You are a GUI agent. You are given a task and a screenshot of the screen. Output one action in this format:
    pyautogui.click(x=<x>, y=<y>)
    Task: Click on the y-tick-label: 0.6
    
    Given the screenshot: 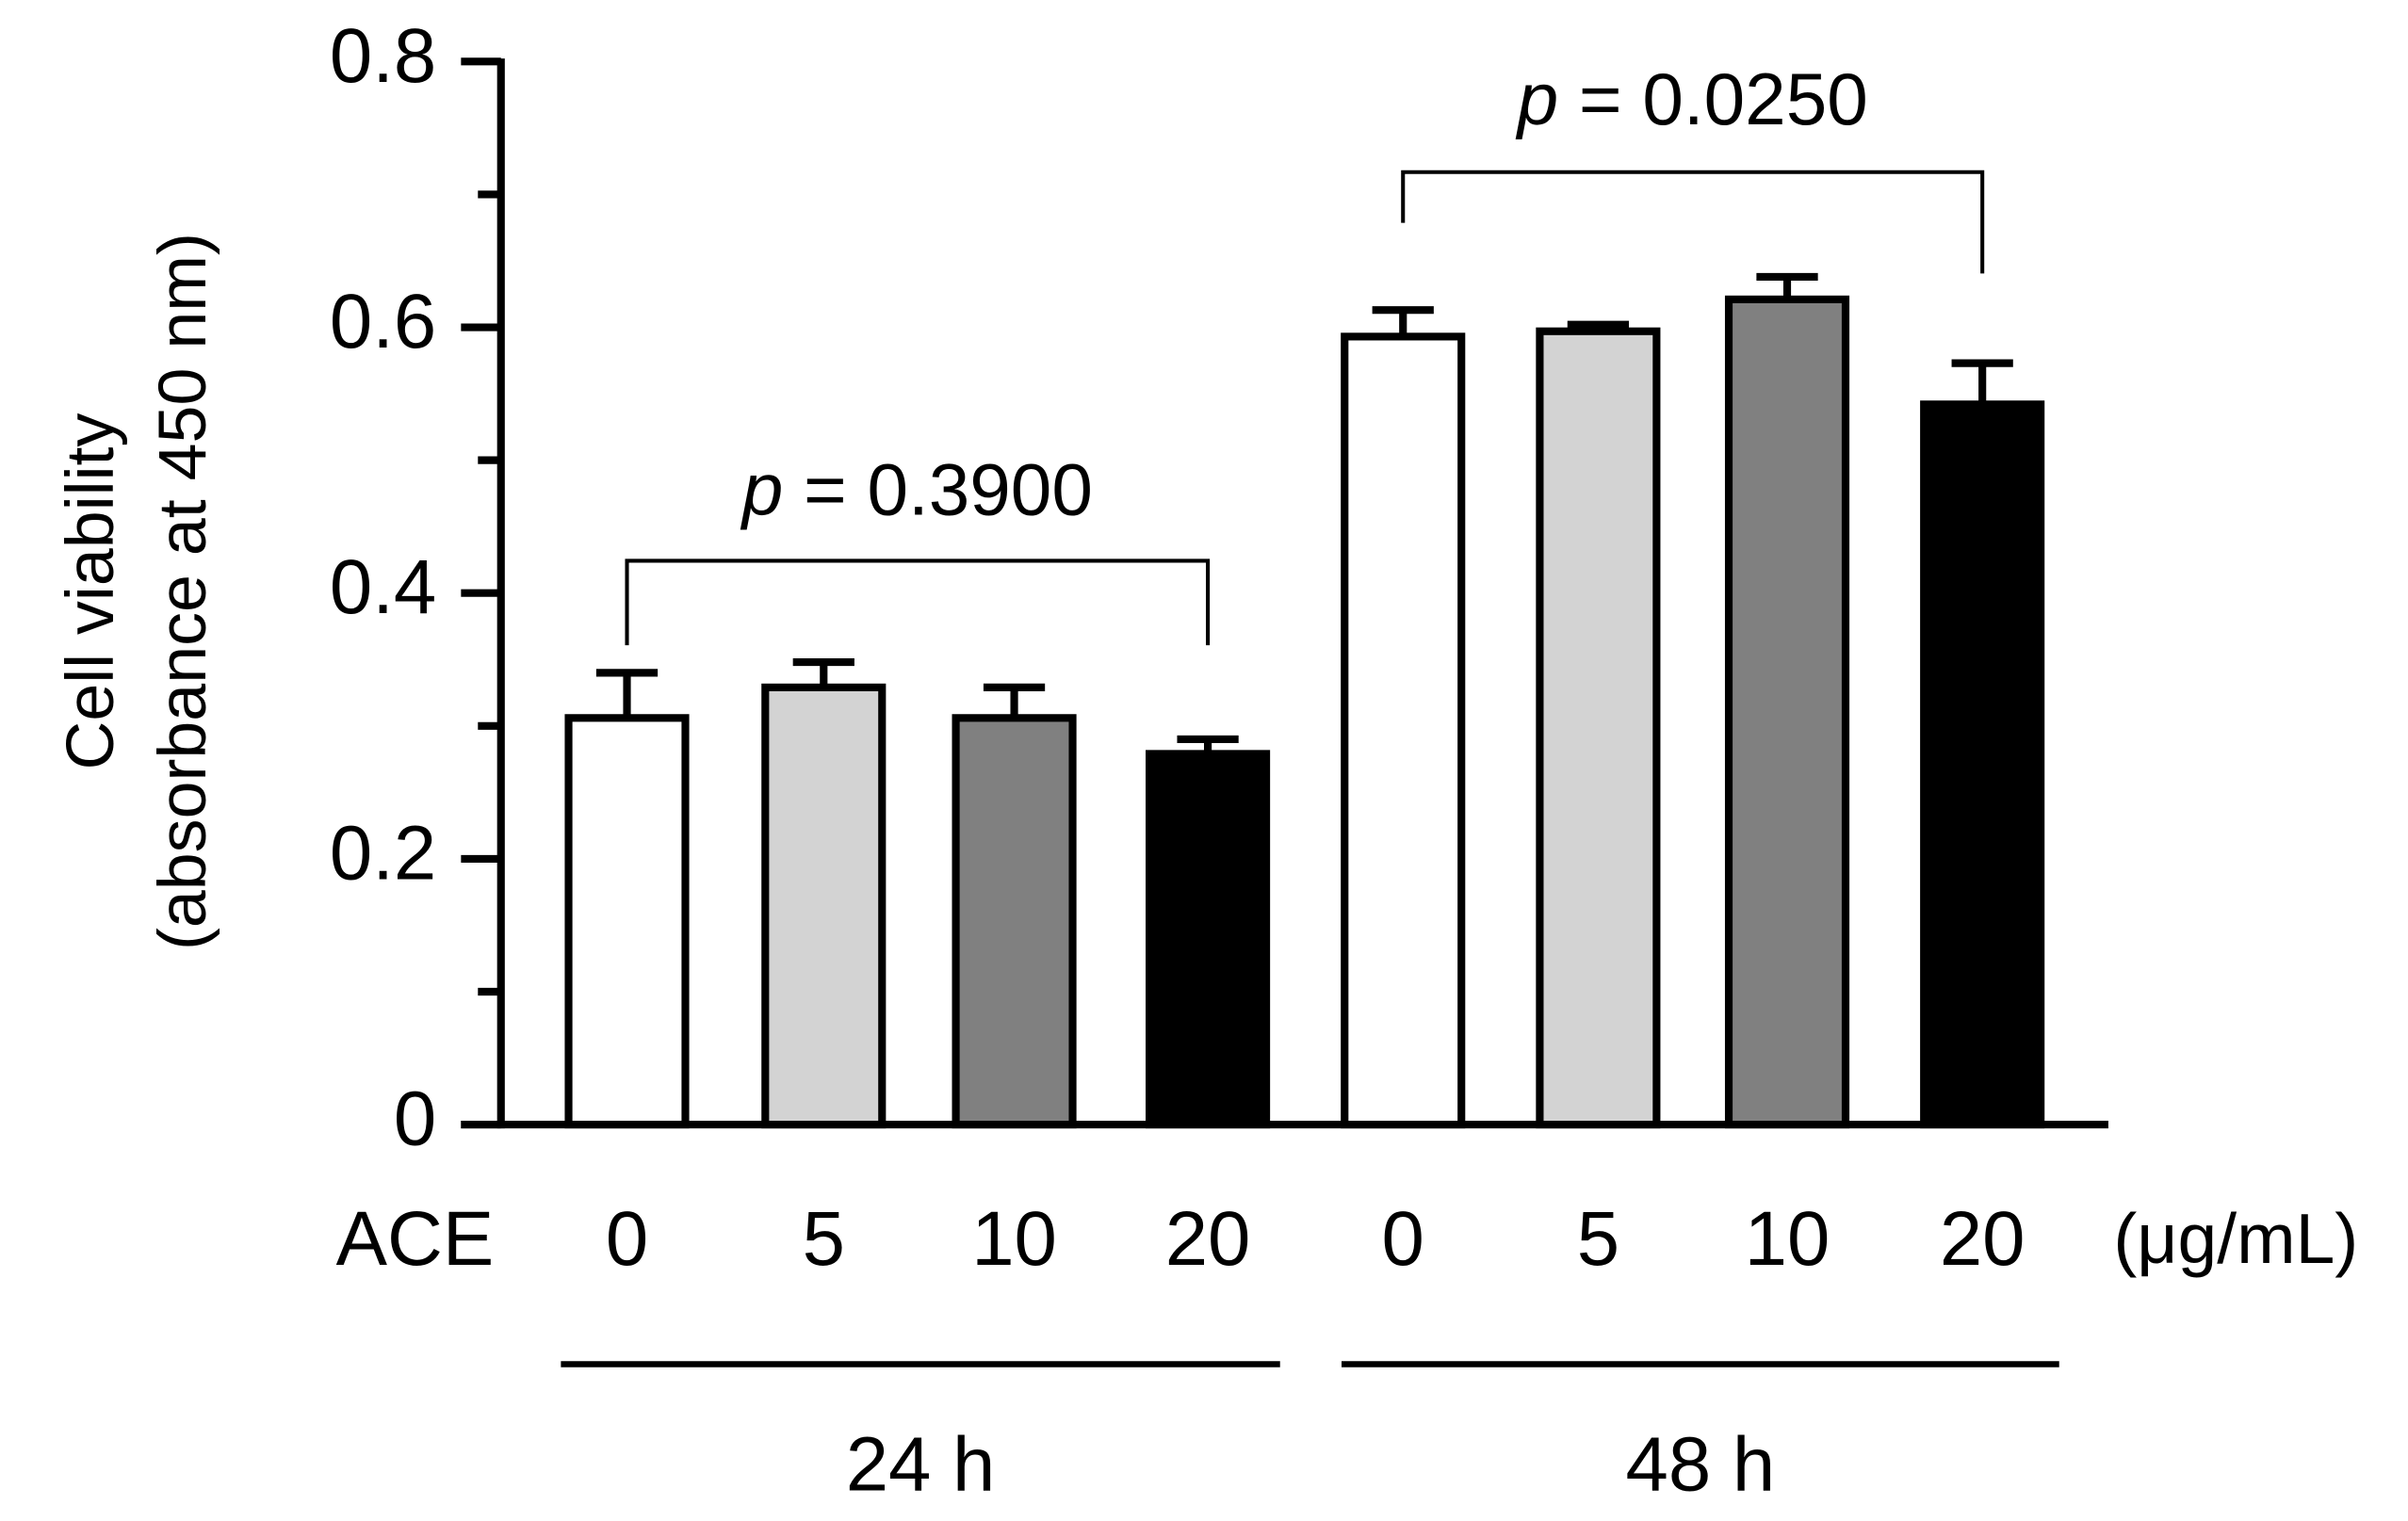 What is the action you would take?
    pyautogui.click(x=383, y=321)
    